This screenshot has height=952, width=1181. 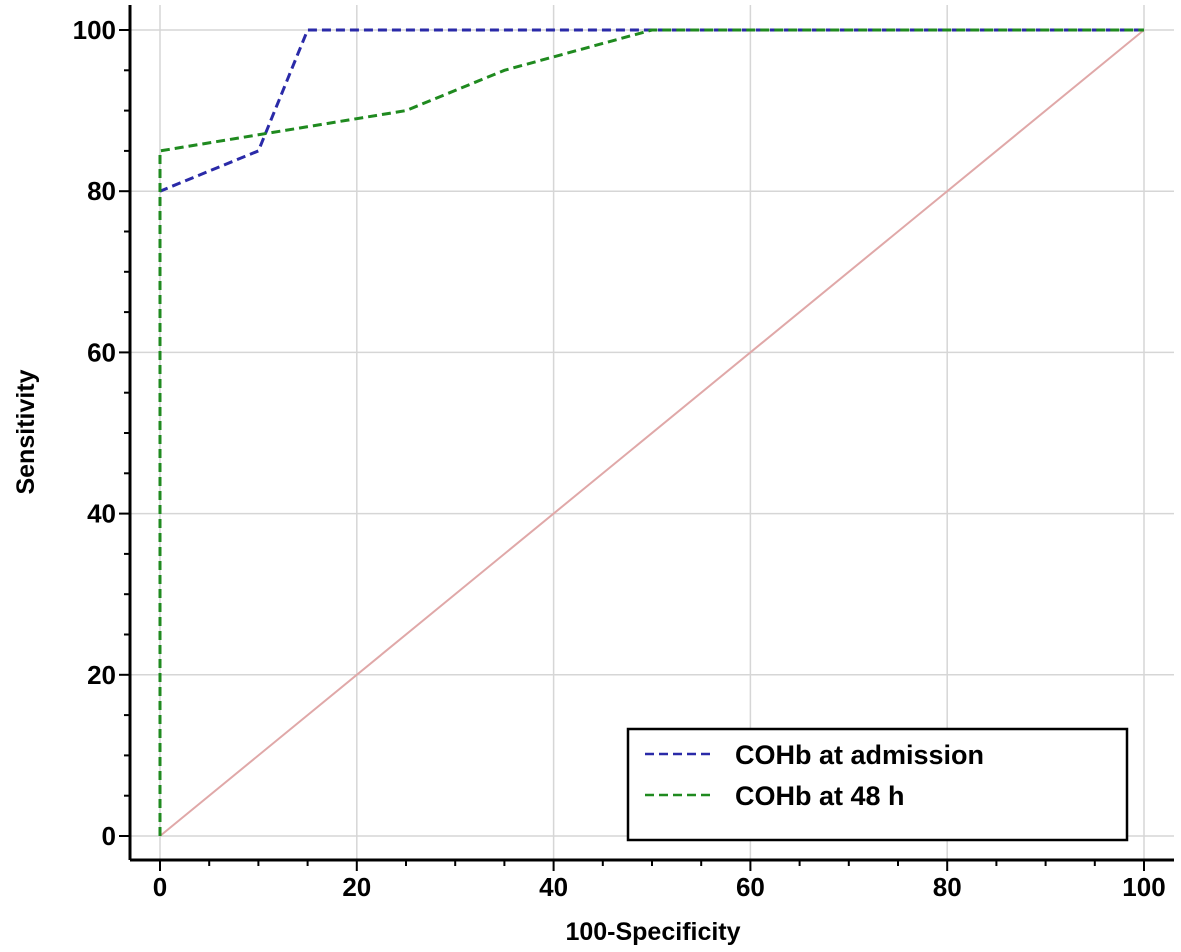 I want to click on legend-box, so click(x=877, y=784).